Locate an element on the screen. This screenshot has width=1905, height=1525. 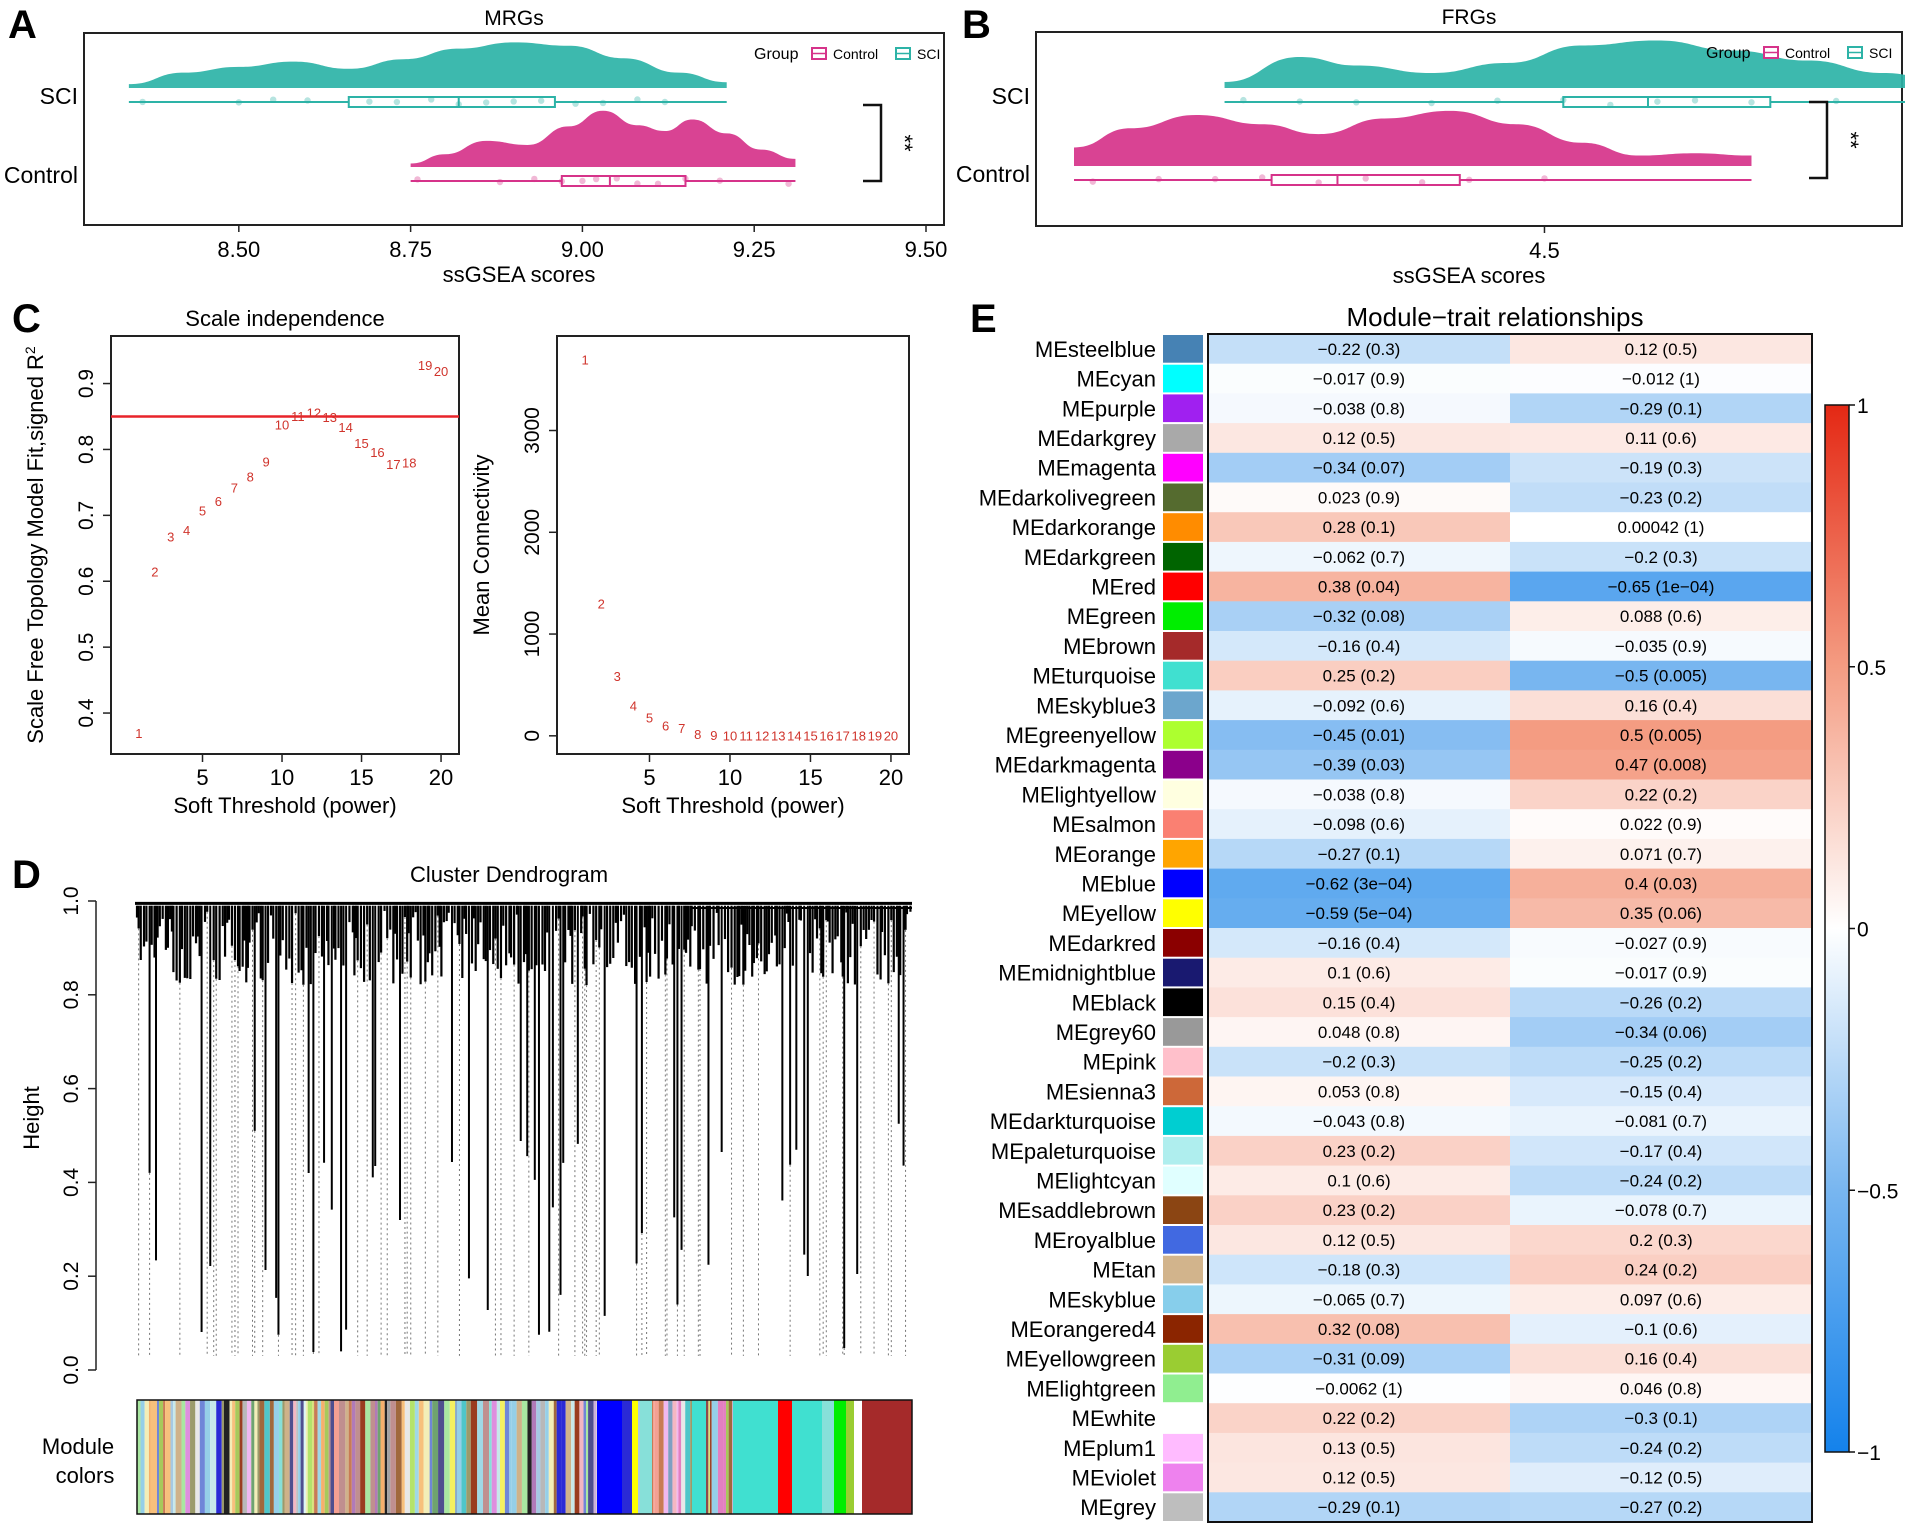
module-swatch-MEplum1 is located at coordinates (1183, 1447).